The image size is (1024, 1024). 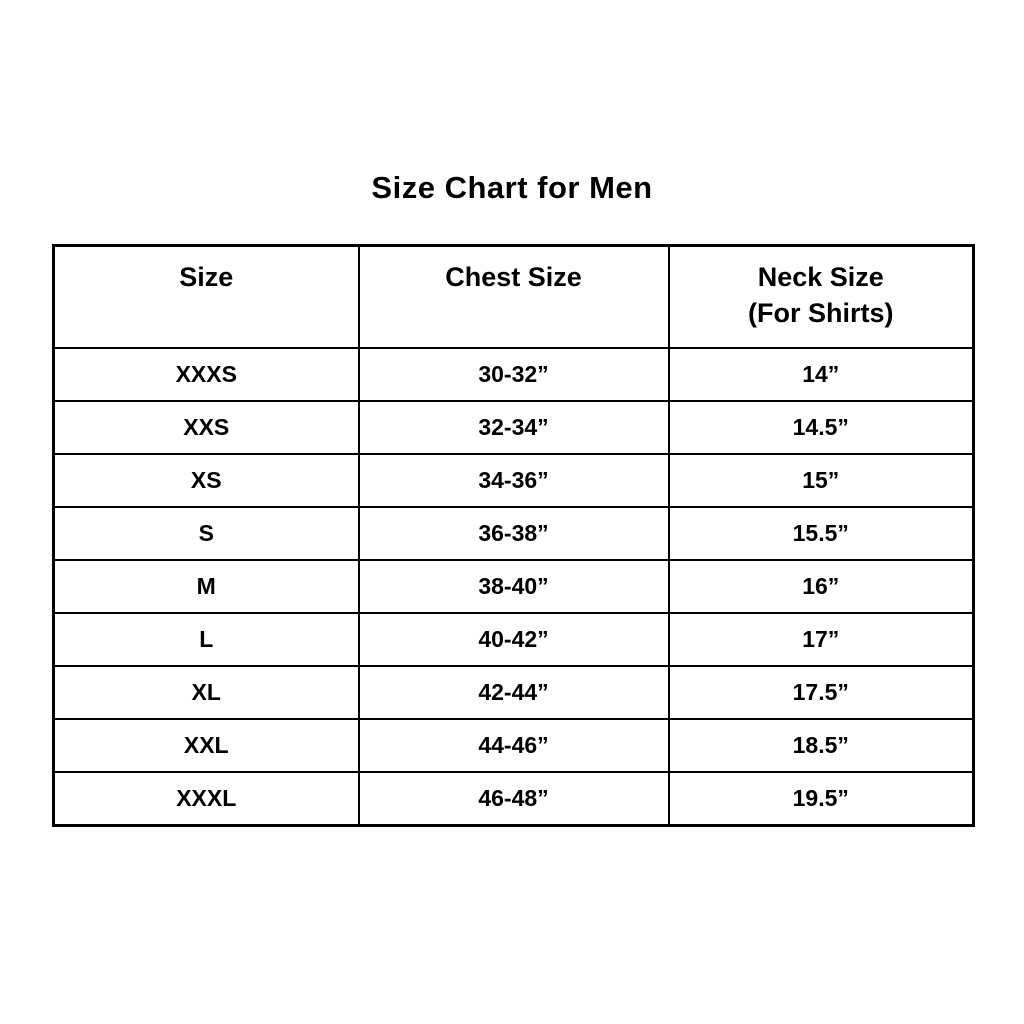 What do you see at coordinates (513, 277) in the screenshot?
I see `column-header-label: Chest Size` at bounding box center [513, 277].